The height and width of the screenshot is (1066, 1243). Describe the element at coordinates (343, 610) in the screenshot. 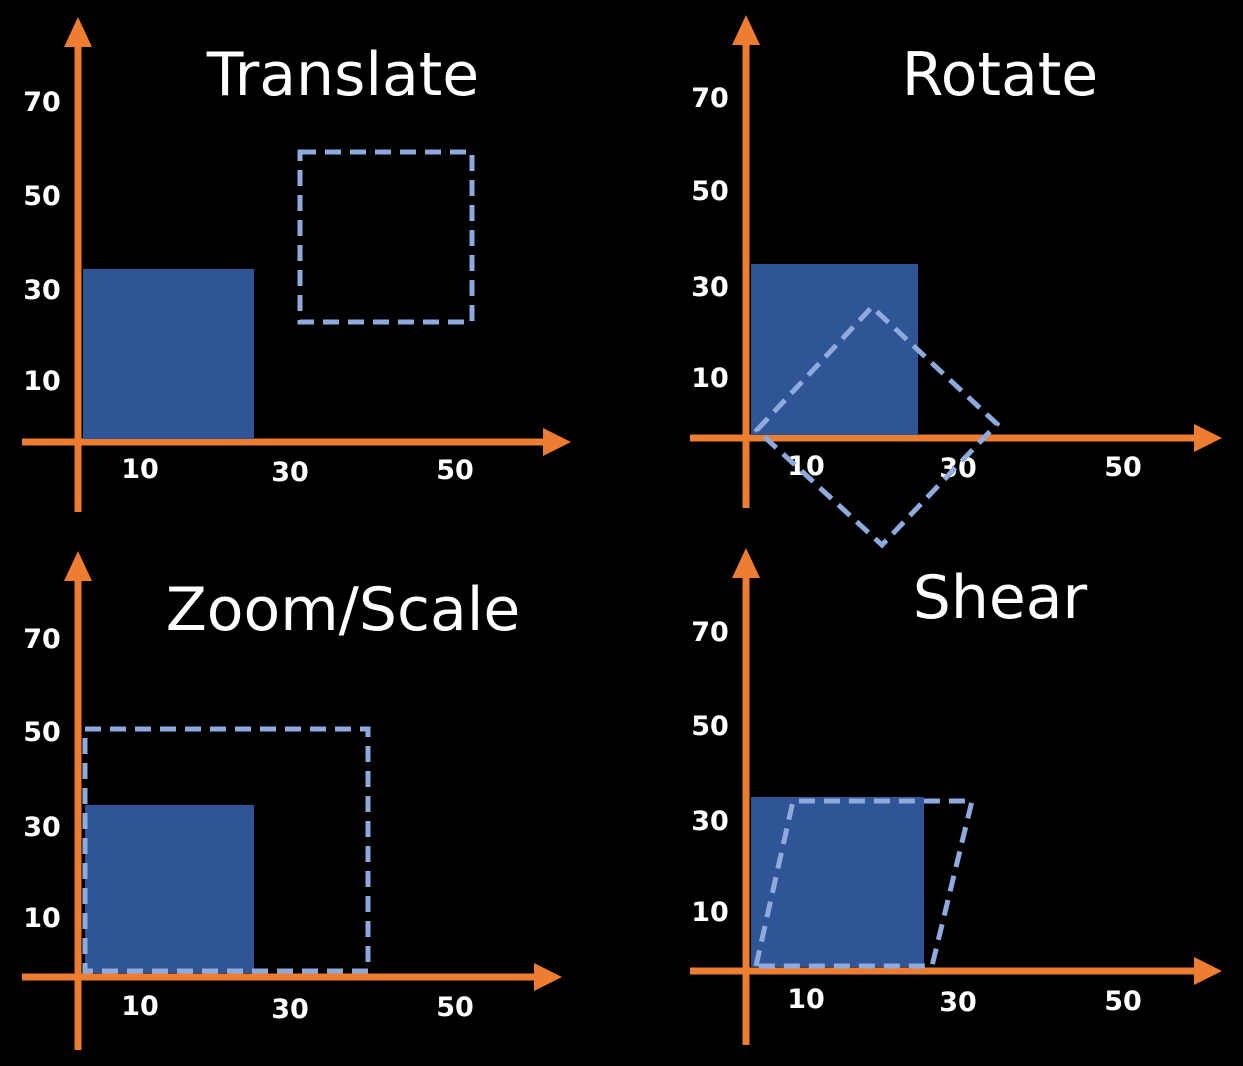

I see `panel-title-zoom-scale: Zoom/Scale` at that location.